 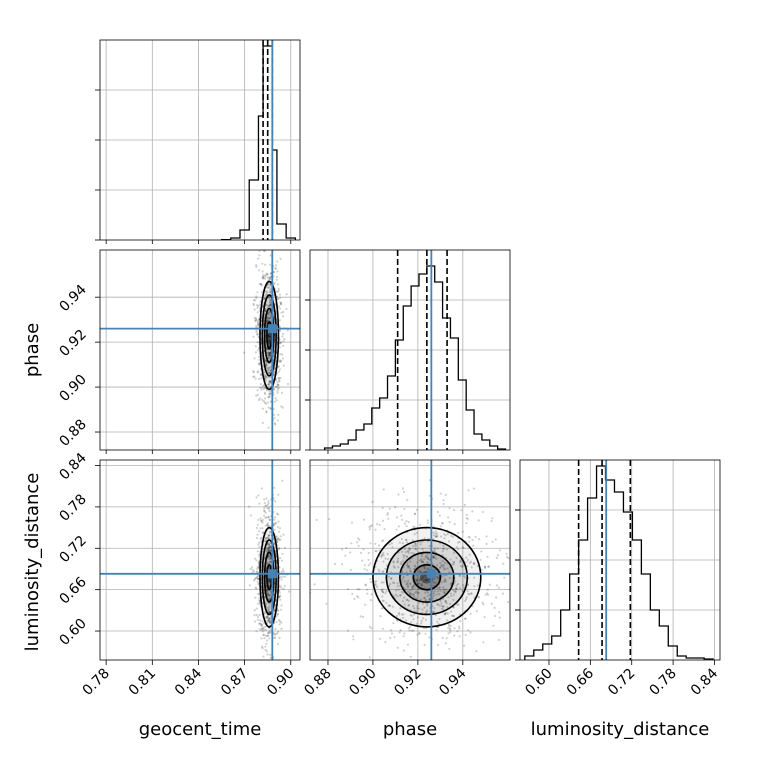 I want to click on posterior-geocent_time-phase, so click(x=200, y=350).